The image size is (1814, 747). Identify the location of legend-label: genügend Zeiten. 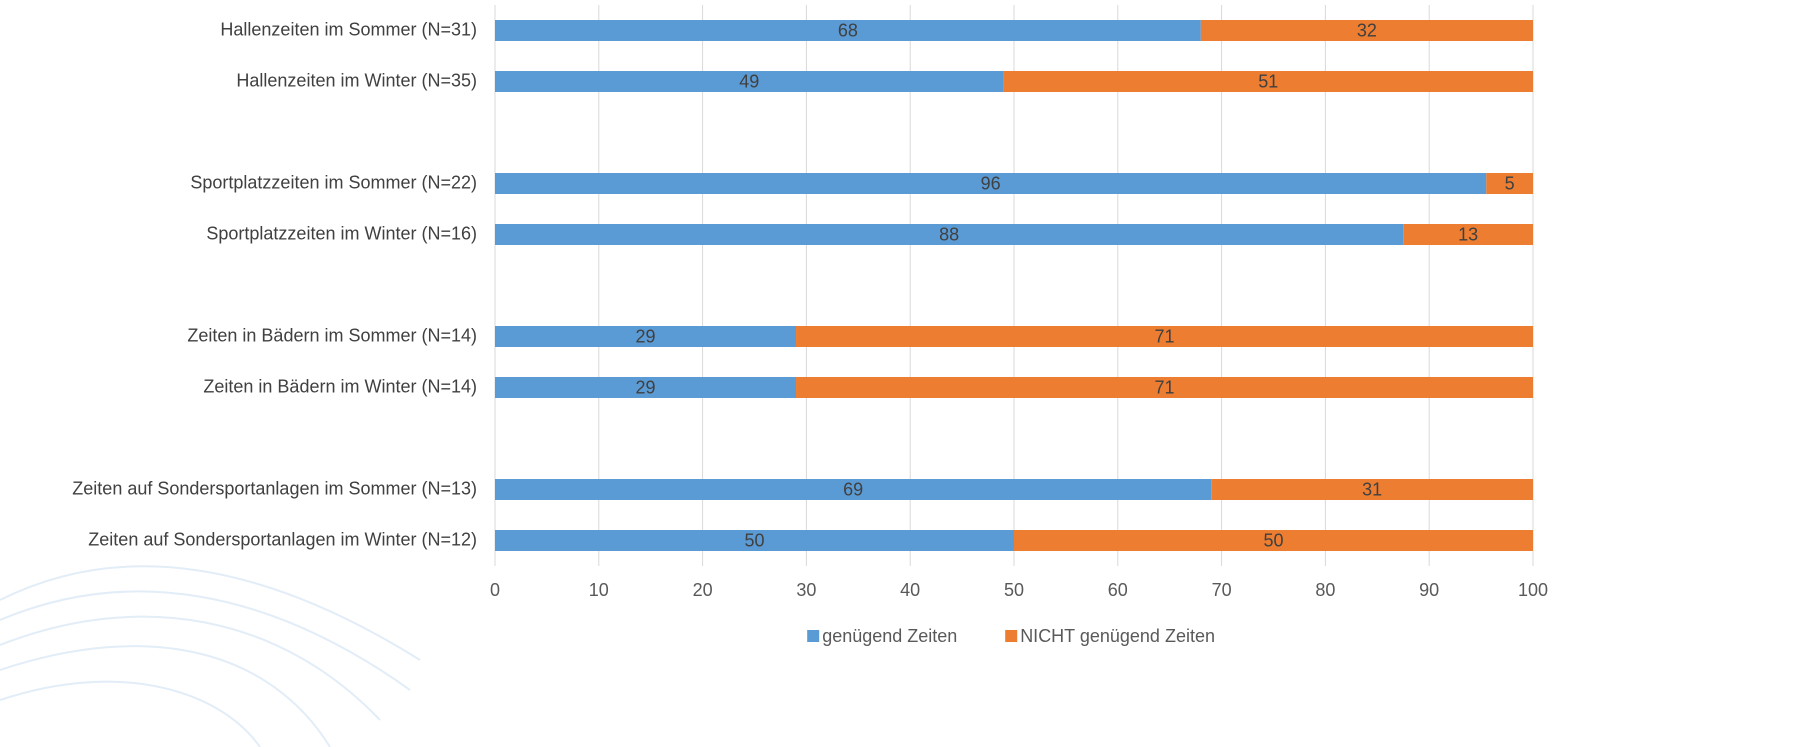
(889, 636).